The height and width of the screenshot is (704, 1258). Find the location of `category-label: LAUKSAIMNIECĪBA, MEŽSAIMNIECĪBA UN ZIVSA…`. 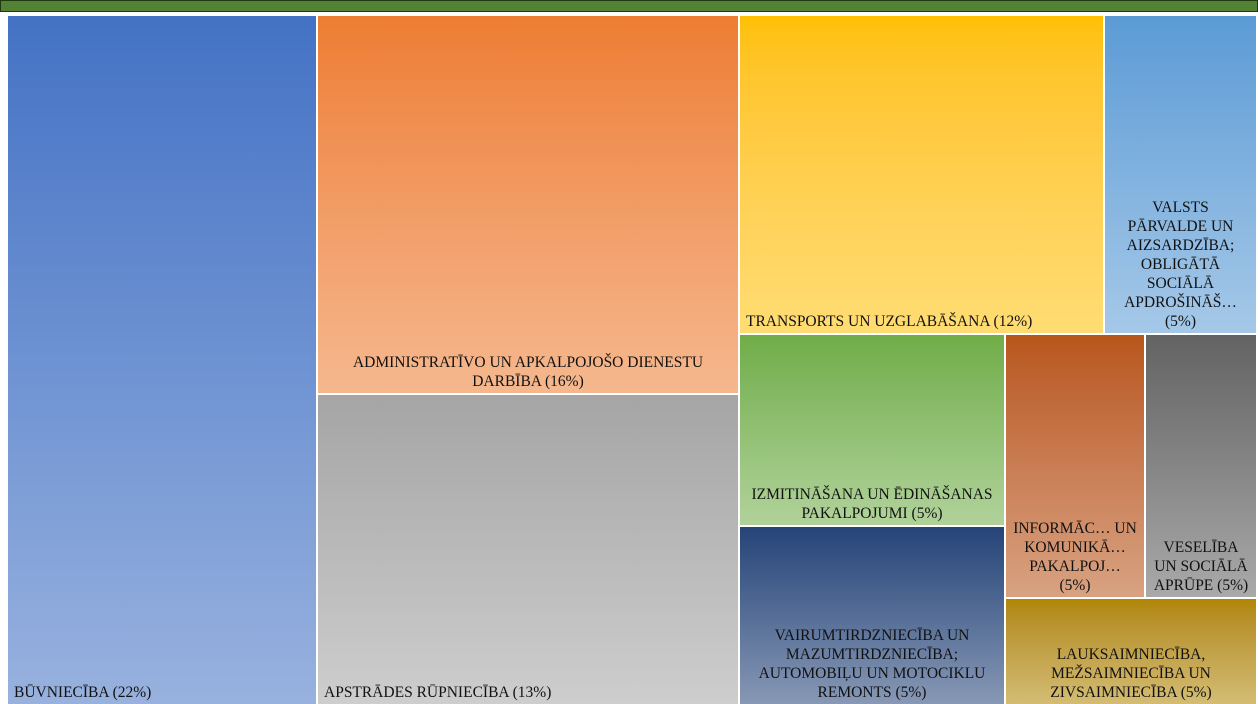

category-label: LAUKSAIMNIECĪBA, MEŽSAIMNIECĪBA UN ZIVSA… is located at coordinates (1130, 673).